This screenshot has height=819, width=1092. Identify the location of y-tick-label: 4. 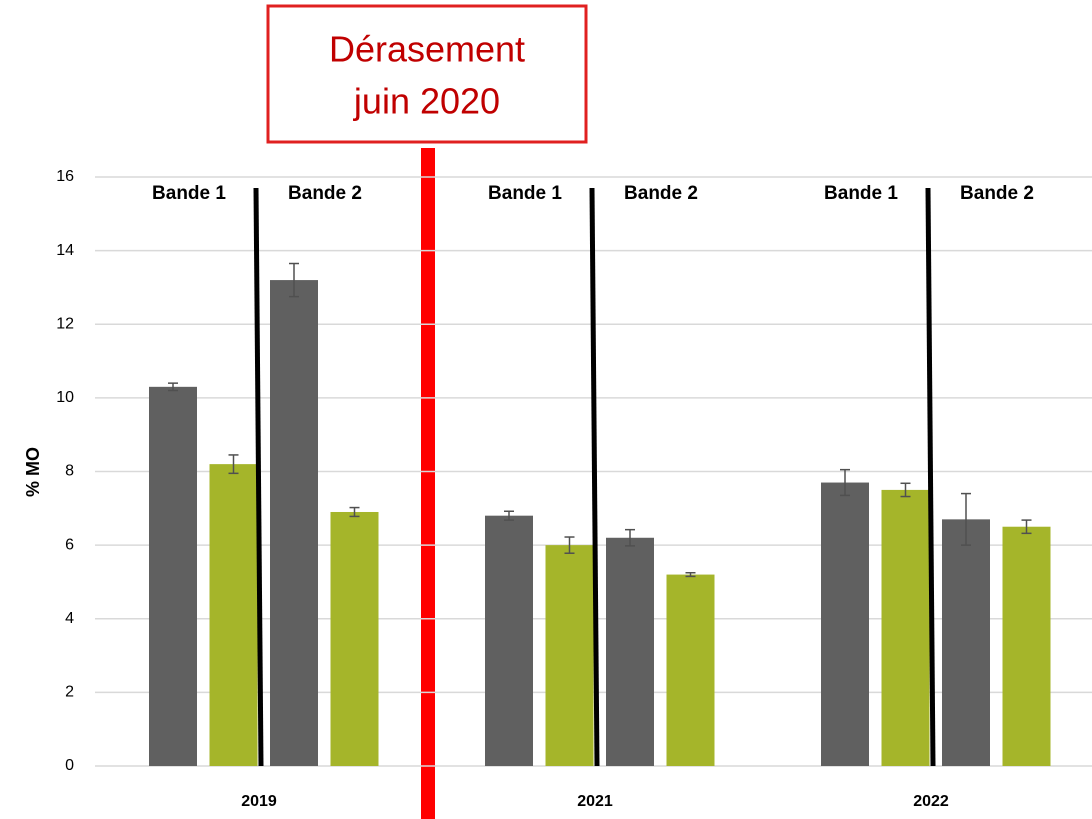
(69, 618).